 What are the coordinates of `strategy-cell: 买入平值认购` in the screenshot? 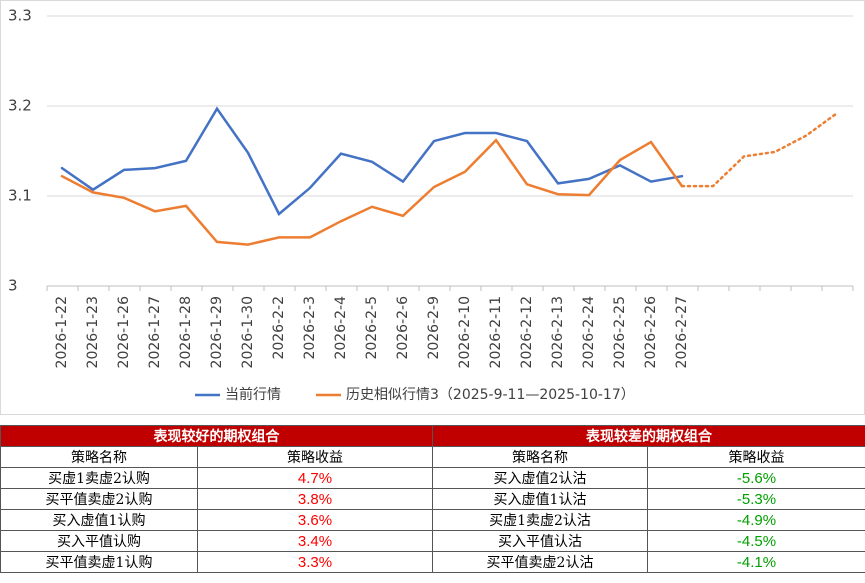 It's located at (99, 541).